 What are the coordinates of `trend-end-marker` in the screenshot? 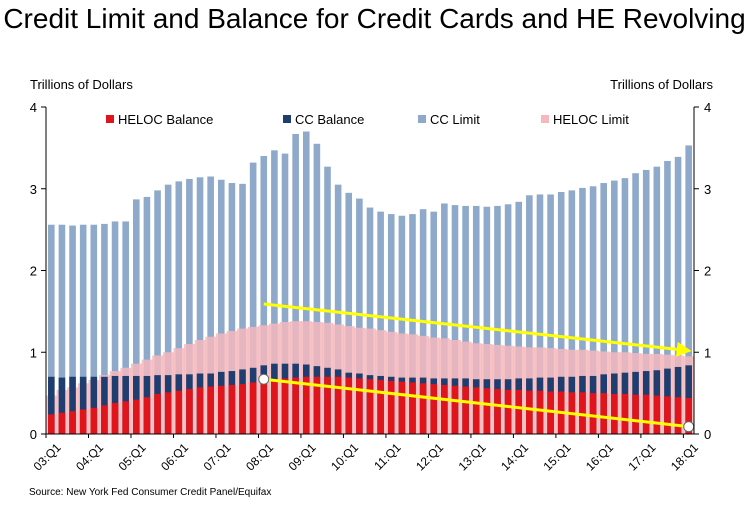 It's located at (689, 427).